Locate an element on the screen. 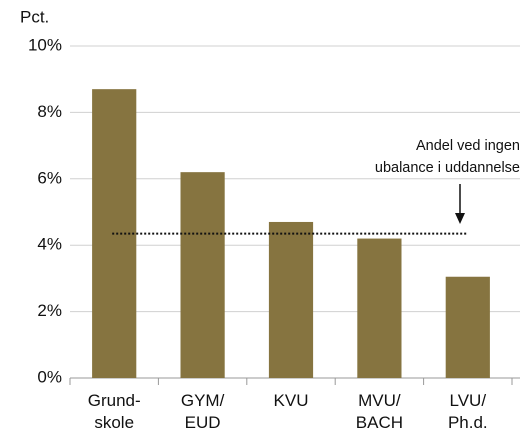 The image size is (528, 444). annotation: Andel ved ingen is located at coordinates (468, 146).